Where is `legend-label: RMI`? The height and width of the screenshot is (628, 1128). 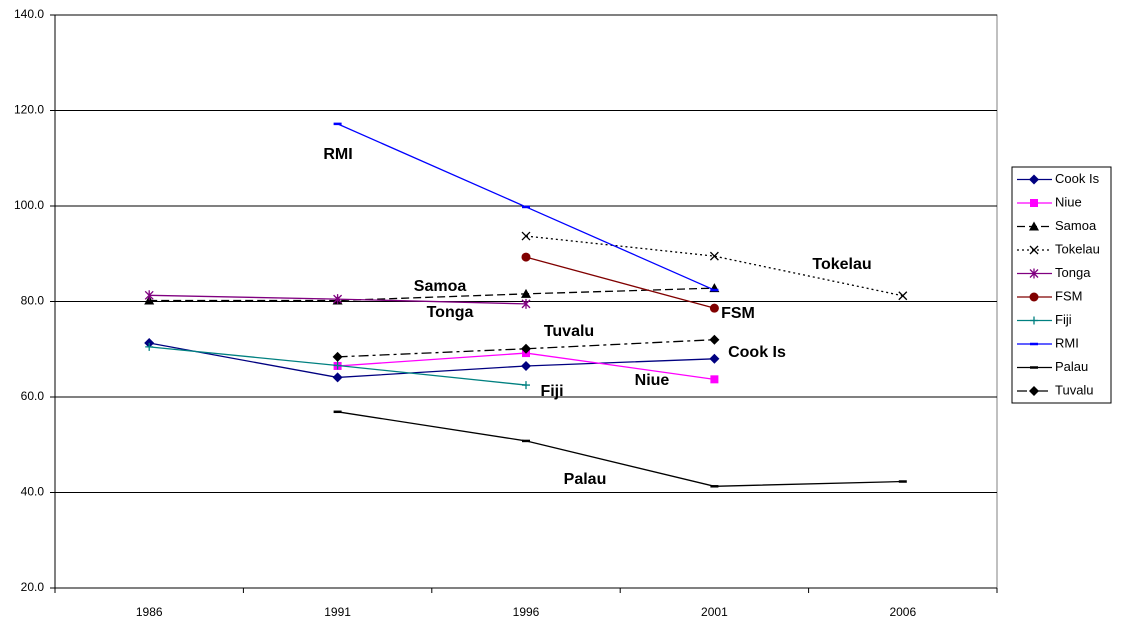
legend-label: RMI is located at coordinates (1067, 342).